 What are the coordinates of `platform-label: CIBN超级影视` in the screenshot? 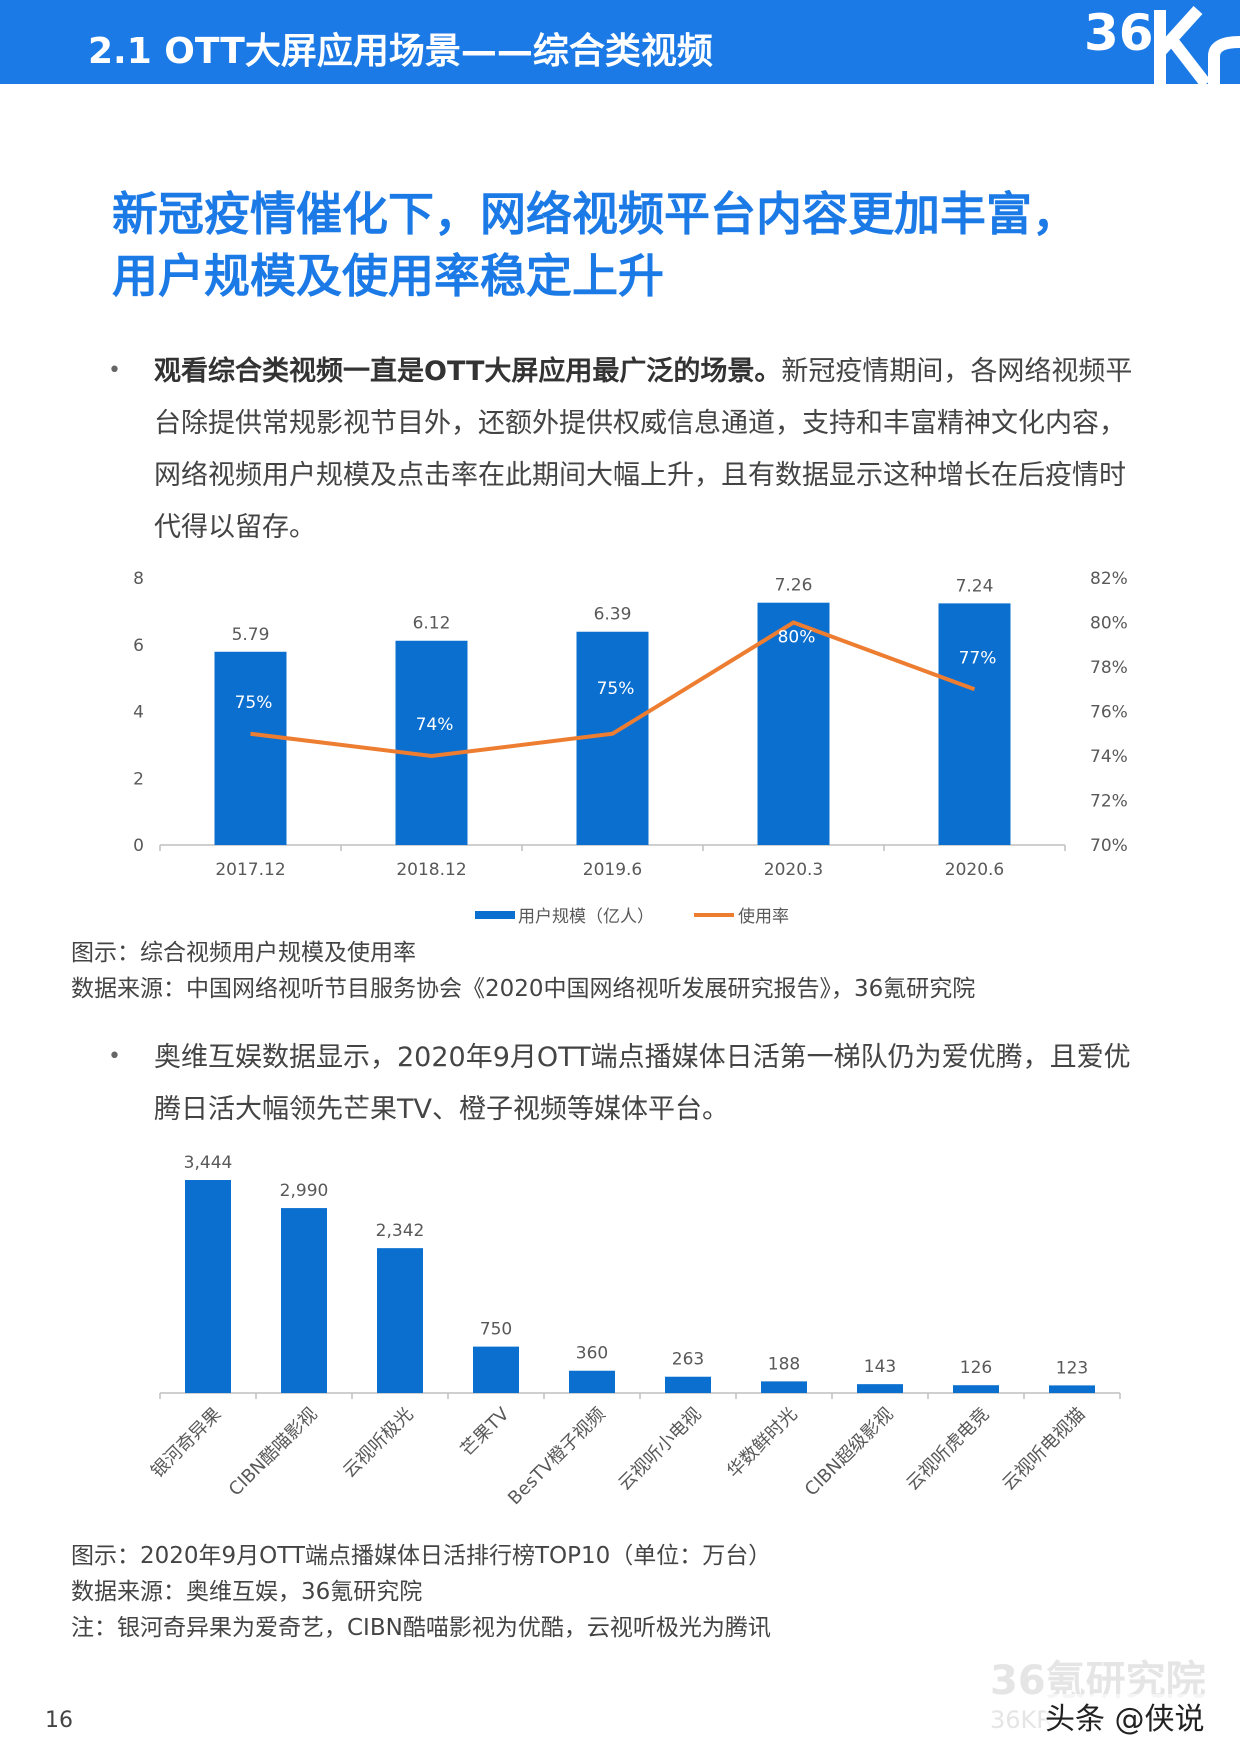 It's located at (849, 1452).